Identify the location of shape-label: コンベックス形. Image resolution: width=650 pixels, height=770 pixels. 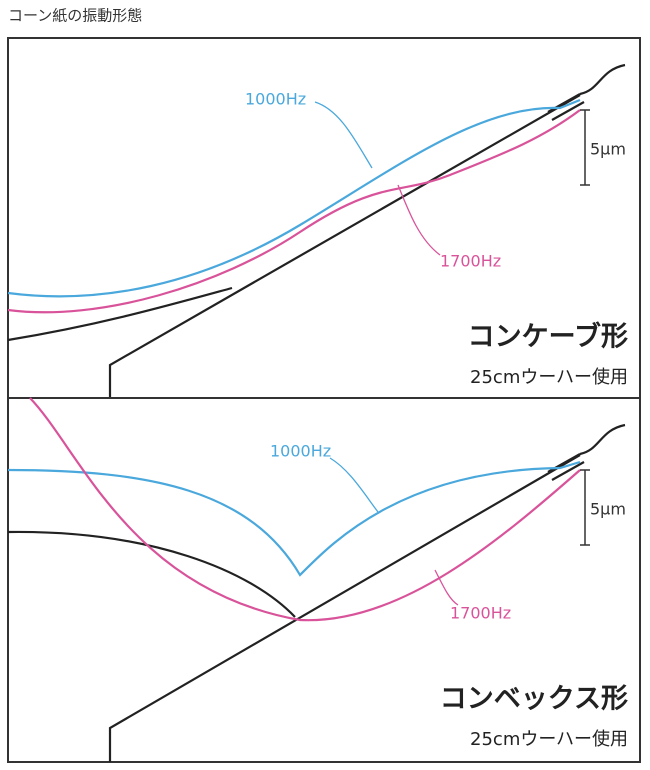
(534, 699).